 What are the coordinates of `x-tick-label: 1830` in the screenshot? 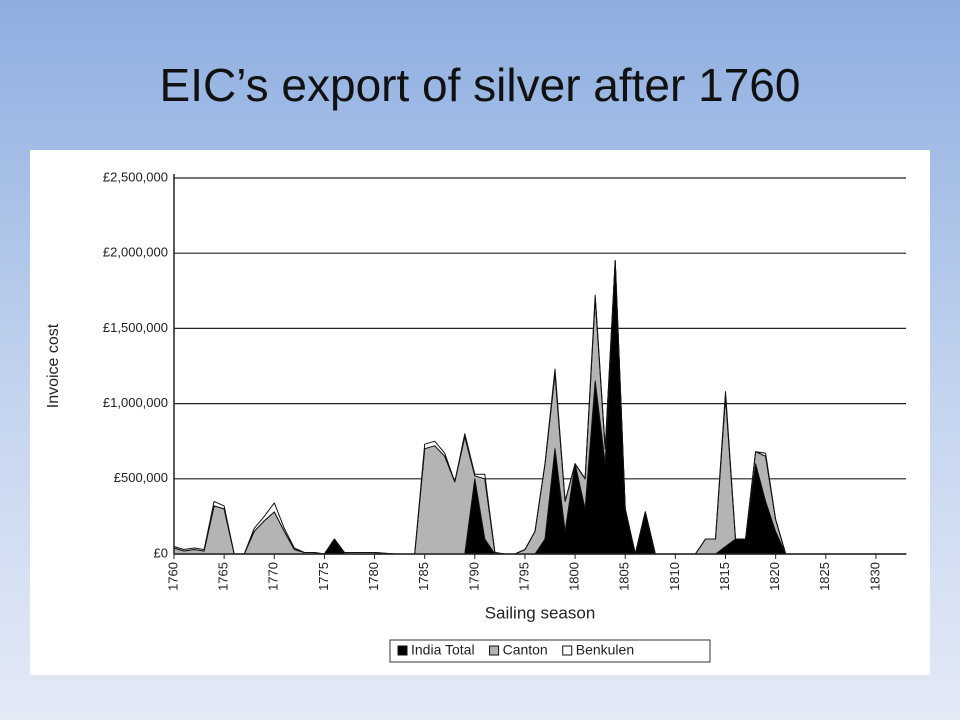 It's located at (874, 576).